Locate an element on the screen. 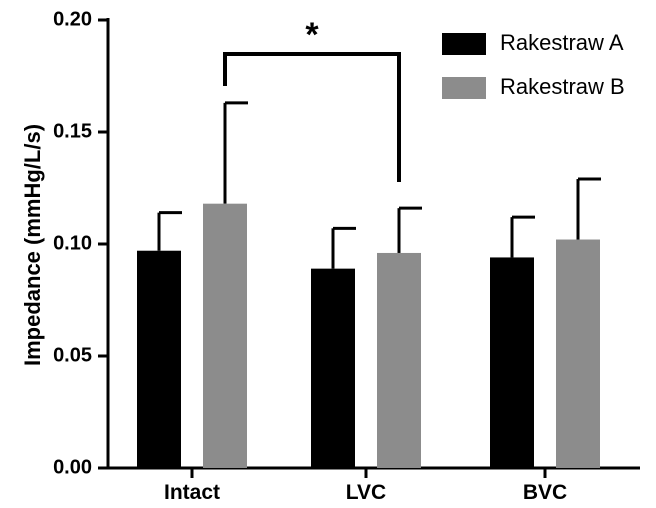 The width and height of the screenshot is (656, 508). significance-bracket: * is located at coordinates (312, 99).